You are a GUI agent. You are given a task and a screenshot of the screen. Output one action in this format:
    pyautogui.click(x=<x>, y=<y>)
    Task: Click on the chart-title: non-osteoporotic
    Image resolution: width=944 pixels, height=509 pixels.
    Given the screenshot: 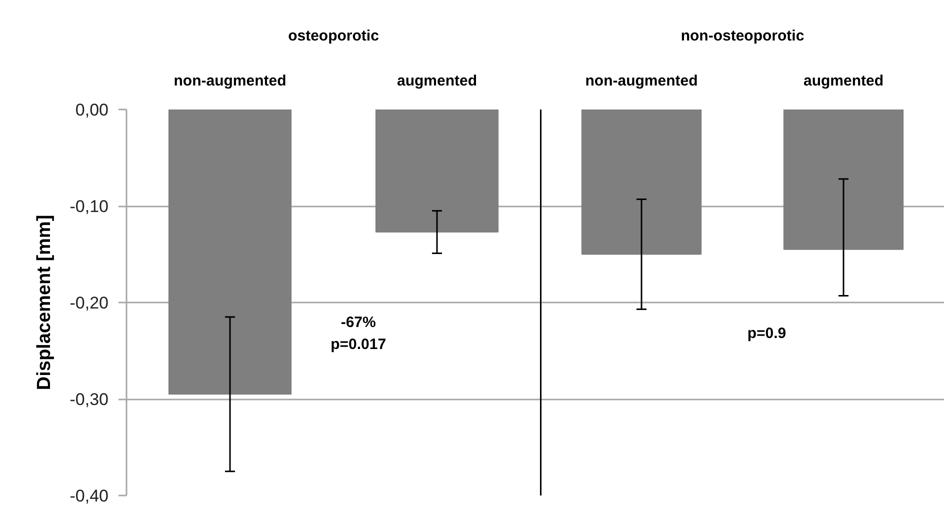 What is the action you would take?
    pyautogui.click(x=742, y=36)
    